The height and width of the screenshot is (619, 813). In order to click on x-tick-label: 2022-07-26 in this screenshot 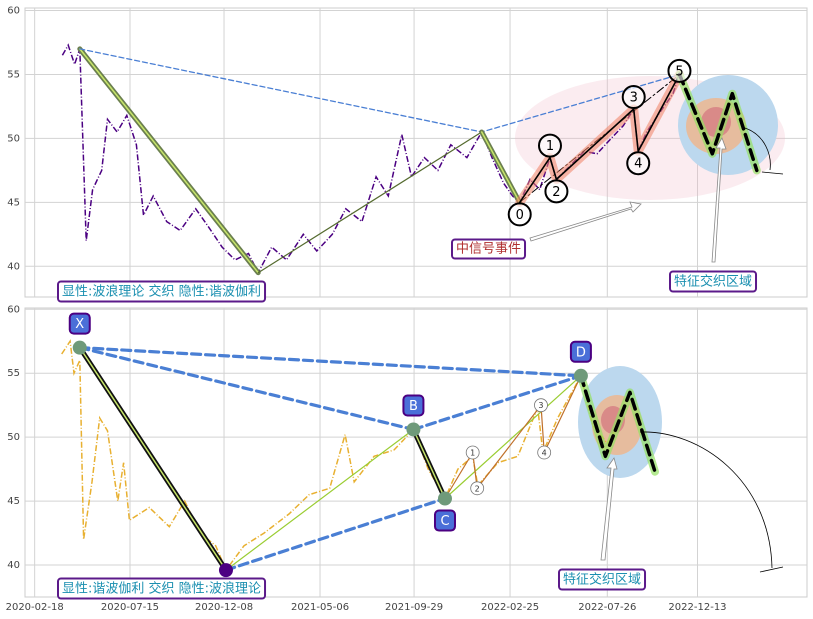, I will do `click(607, 607)`.